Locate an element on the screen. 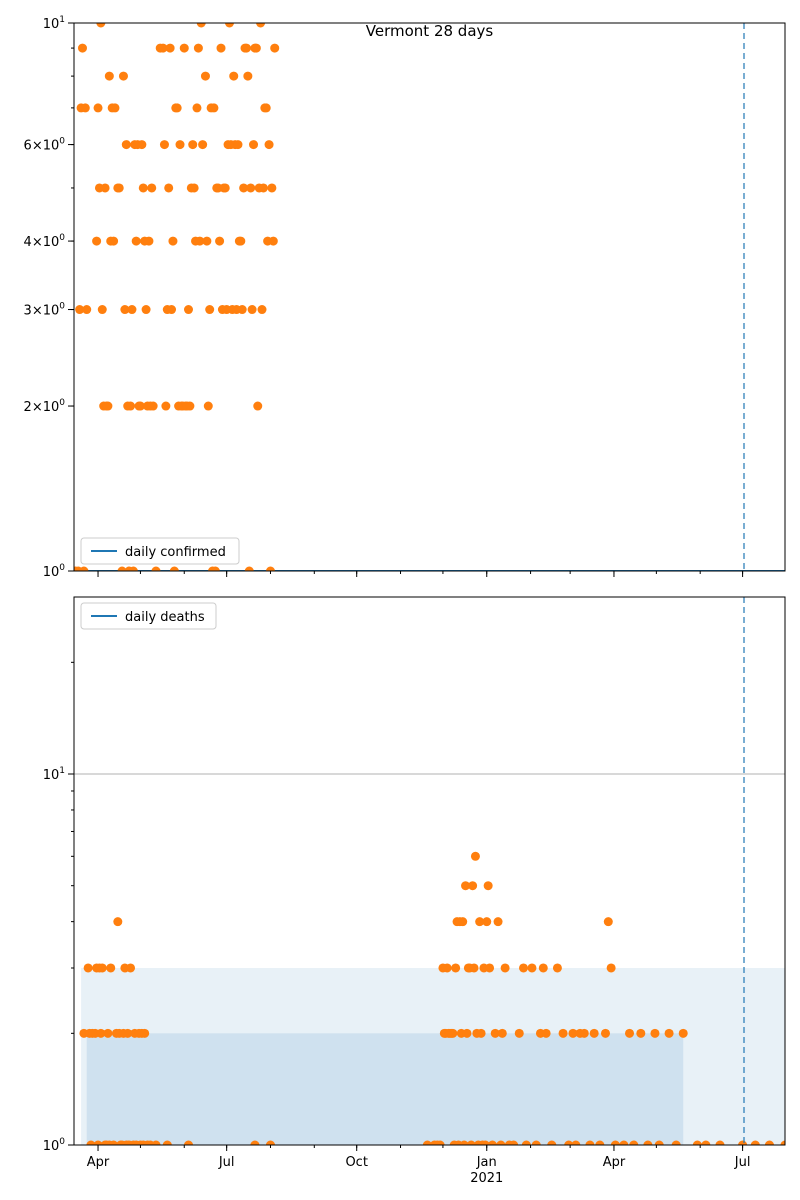 This screenshot has height=1200, width=800. legend-label: daily confirmed is located at coordinates (175, 552).